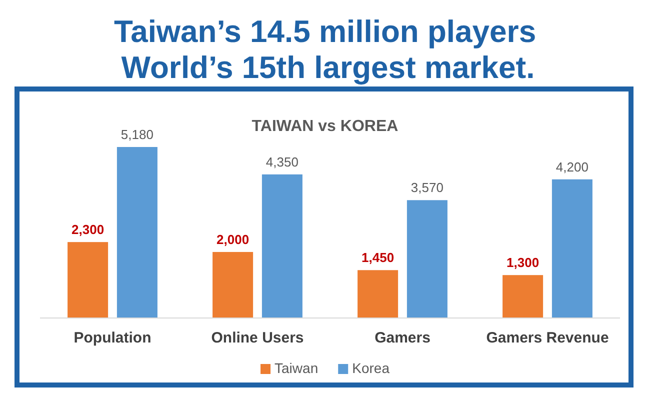 This screenshot has height=399, width=650. What do you see at coordinates (233, 239) in the screenshot?
I see `data-label: 2,000` at bounding box center [233, 239].